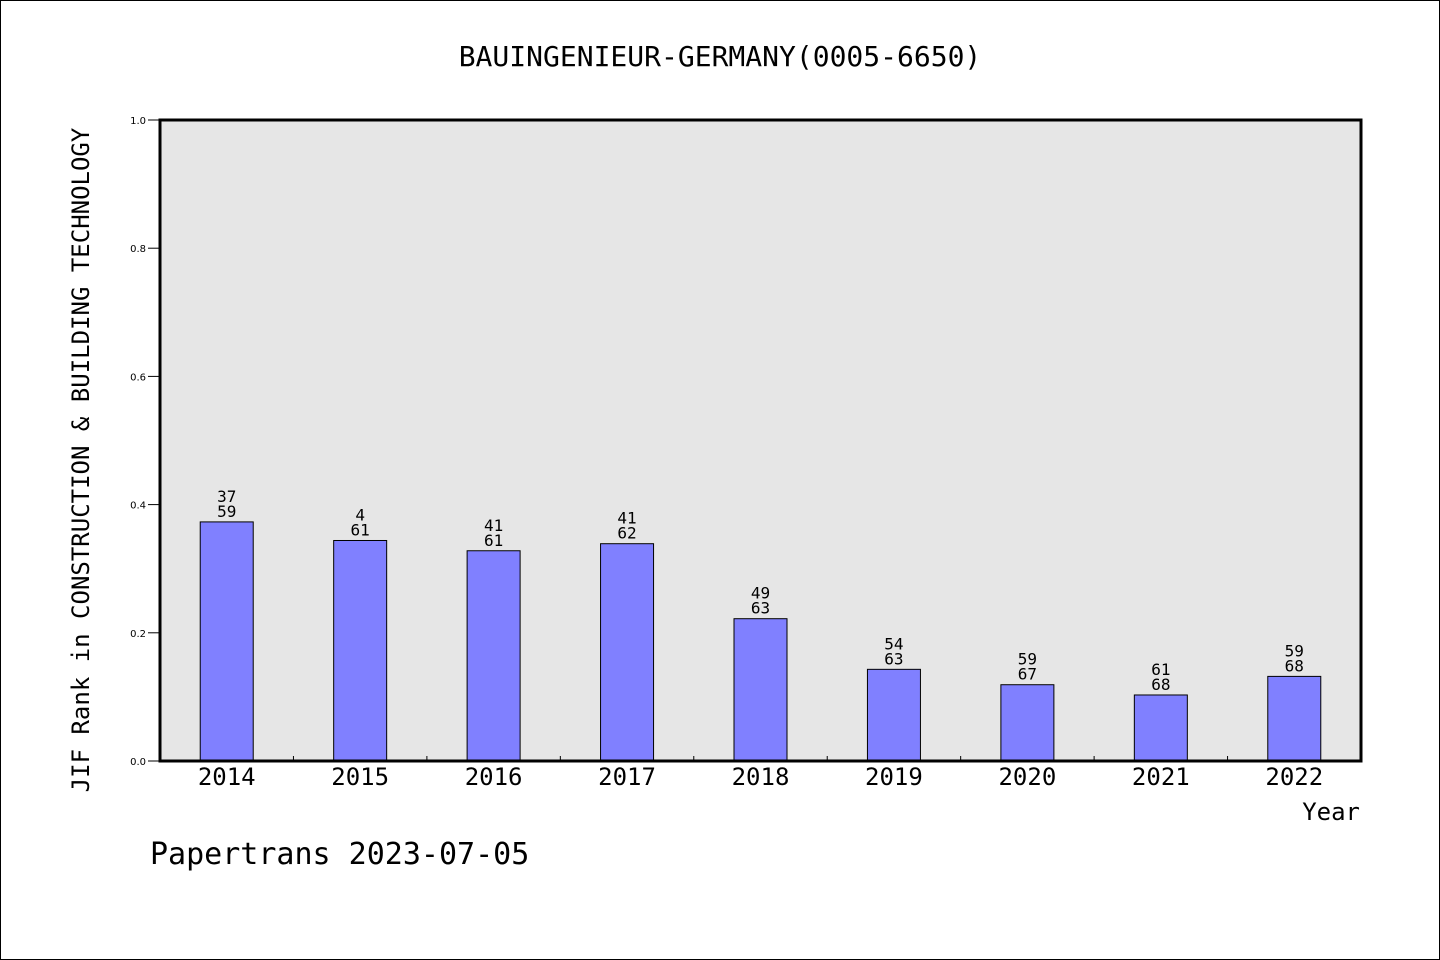 The image size is (1440, 960). Describe the element at coordinates (1027, 723) in the screenshot. I see `bar-2020` at that location.